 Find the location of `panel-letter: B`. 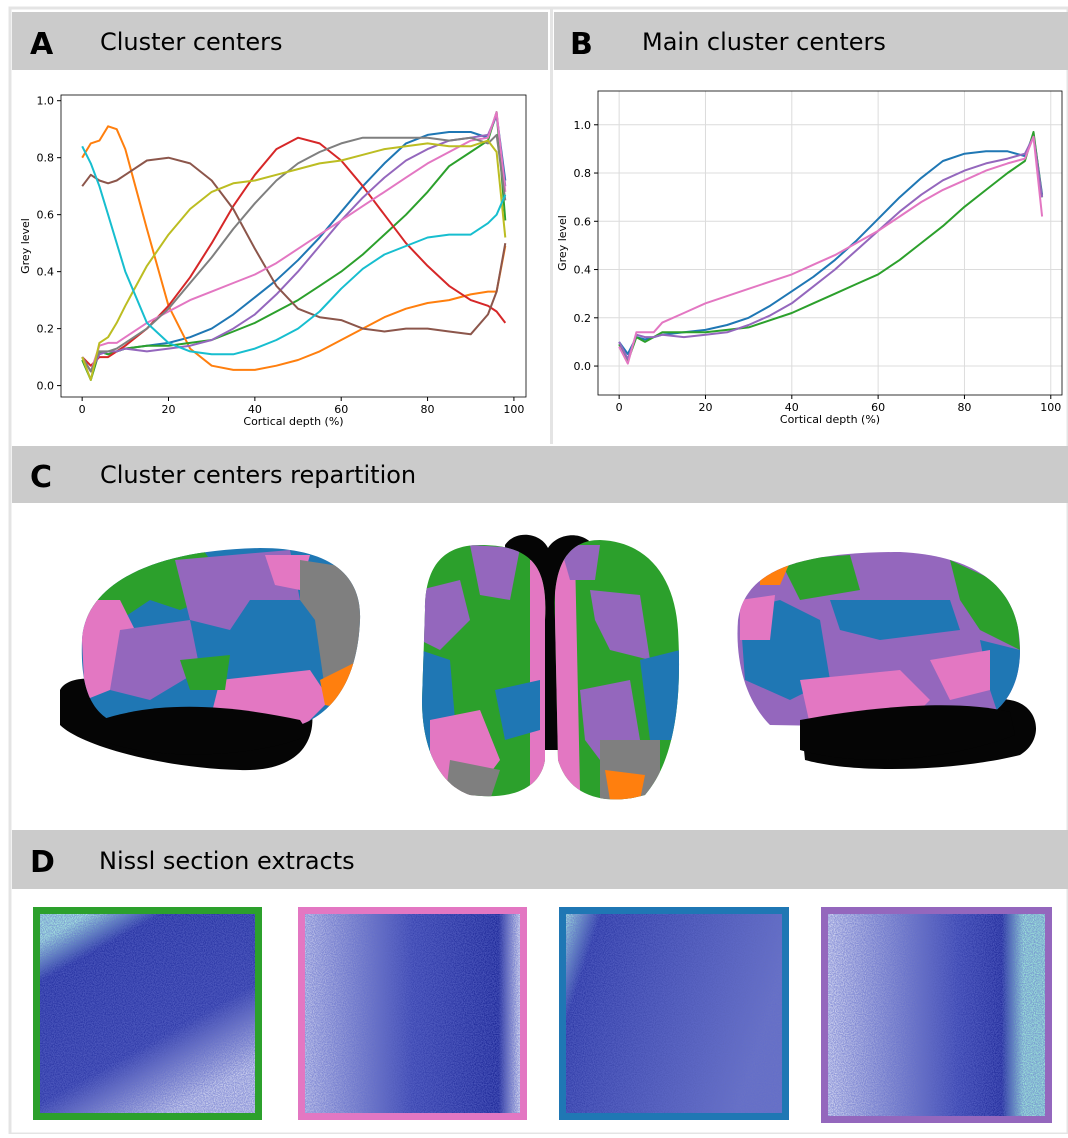

panel-letter: B is located at coordinates (581, 44).